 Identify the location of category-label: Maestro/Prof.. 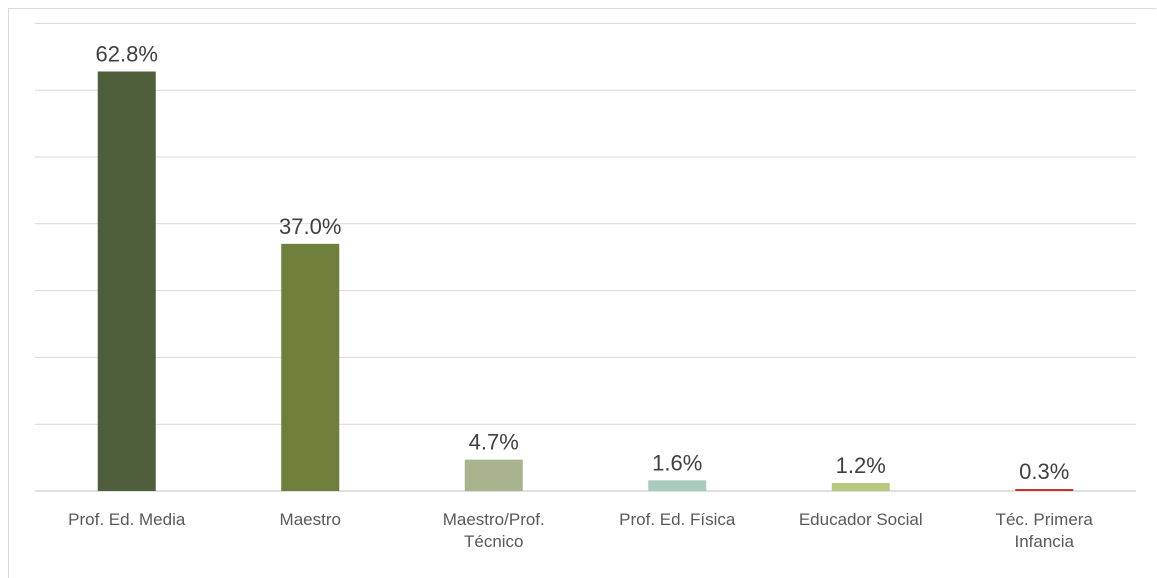
(494, 519).